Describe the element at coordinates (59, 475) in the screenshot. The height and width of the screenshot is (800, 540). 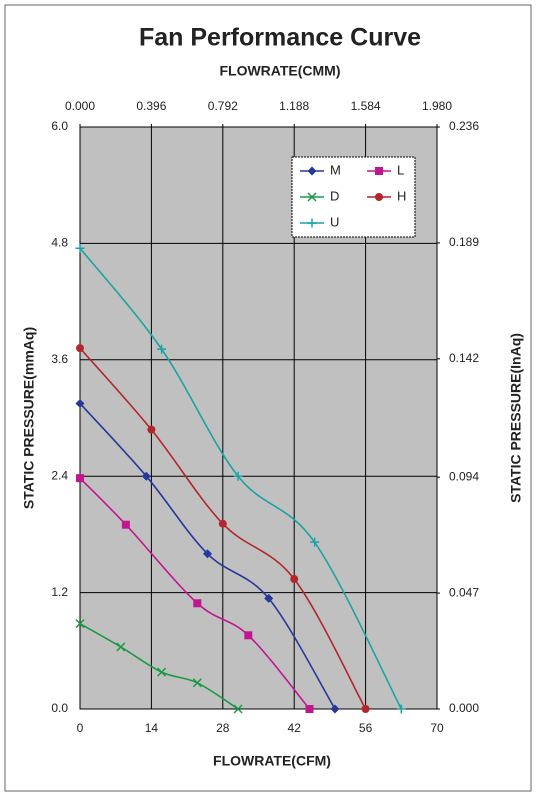
I see `y-tick-label: 2.4` at that location.